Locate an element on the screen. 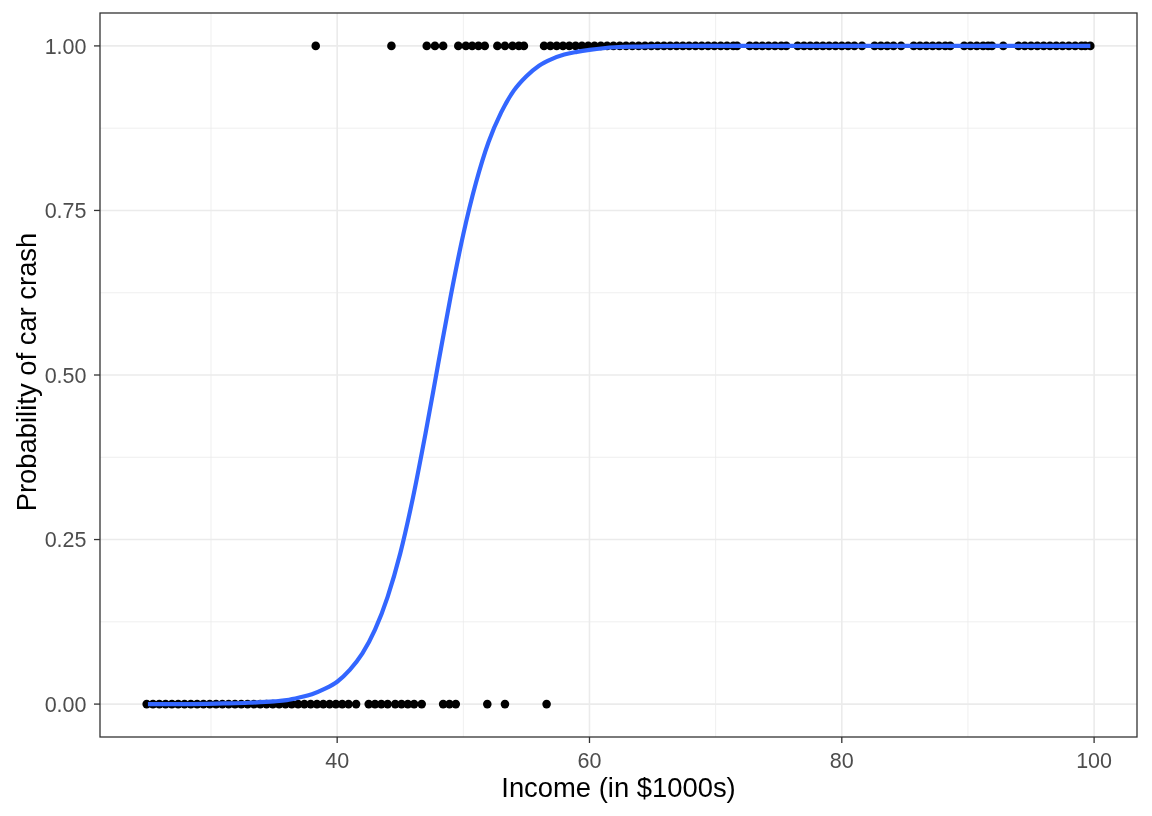 This screenshot has width=1152, height=816. y-tick-label: 1.00 is located at coordinates (65, 46).